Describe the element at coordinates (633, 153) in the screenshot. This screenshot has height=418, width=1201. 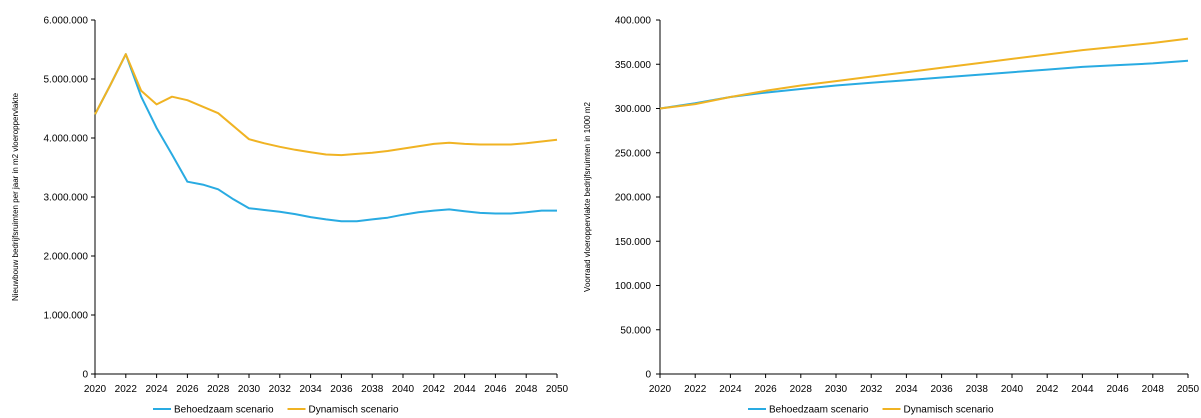
I see `y-tick-label: 250.000` at that location.